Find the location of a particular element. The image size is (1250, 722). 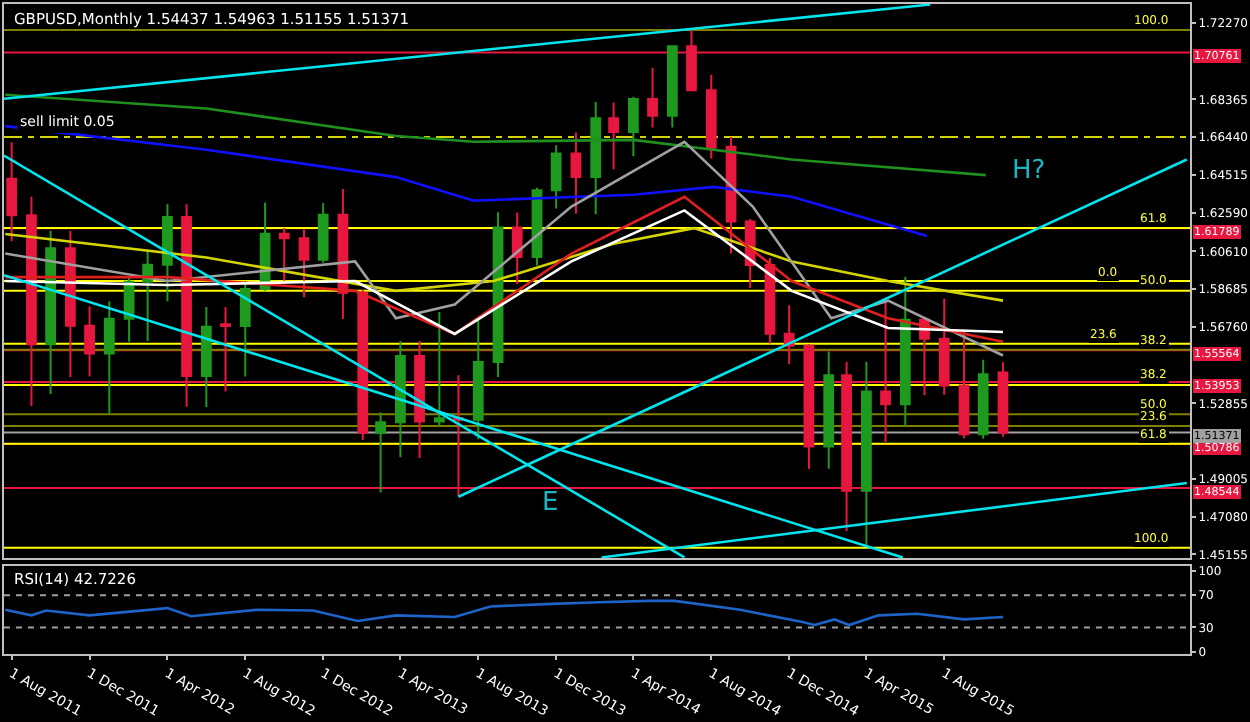

annotation: E is located at coordinates (550, 503).